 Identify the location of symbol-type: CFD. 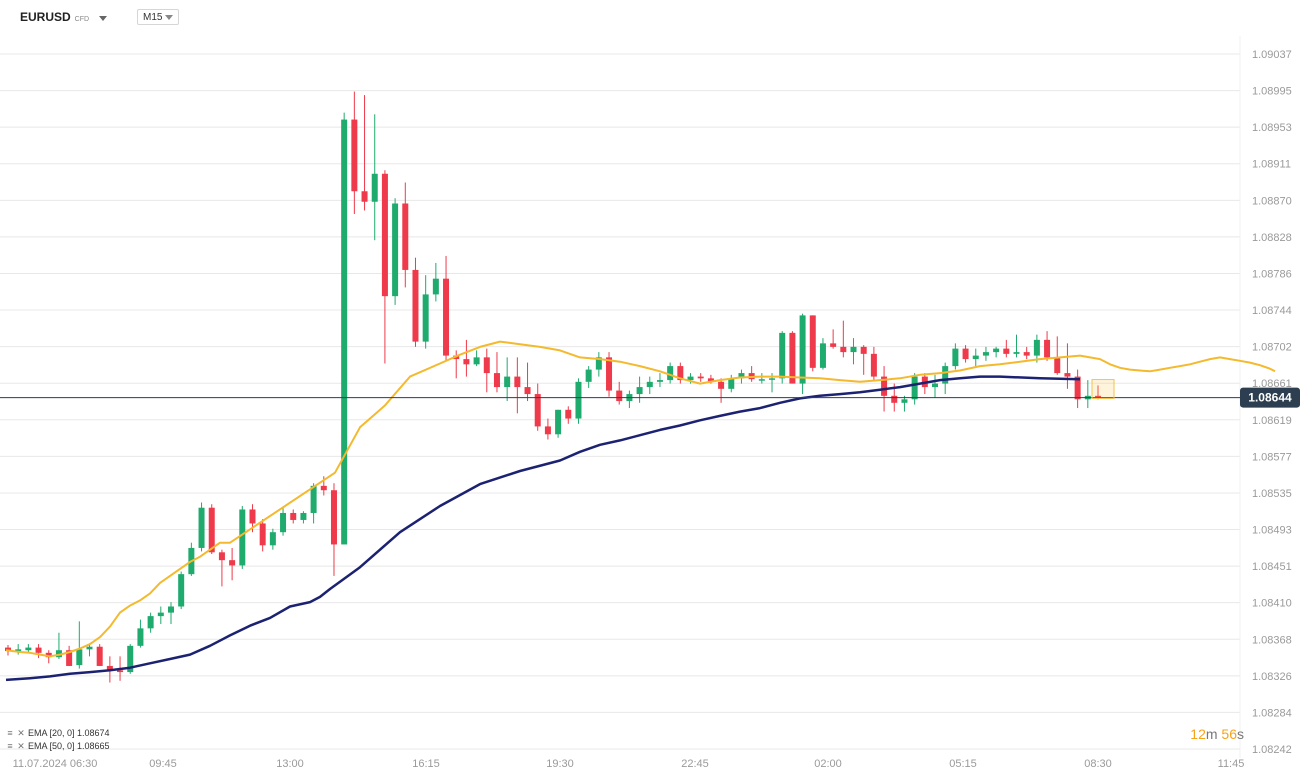
(82, 19).